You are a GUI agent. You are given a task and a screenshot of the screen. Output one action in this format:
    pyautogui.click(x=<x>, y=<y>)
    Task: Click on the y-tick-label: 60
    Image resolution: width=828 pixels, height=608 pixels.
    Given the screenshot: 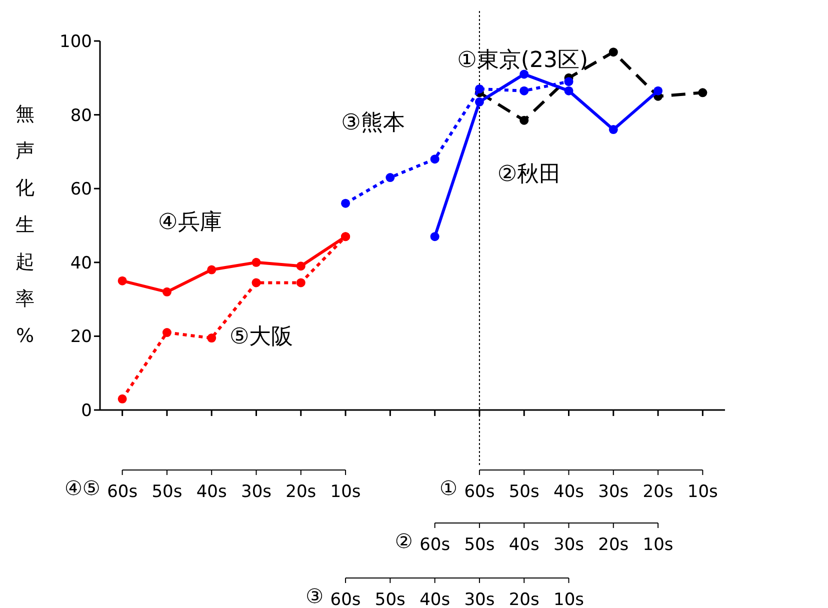 What is the action you would take?
    pyautogui.click(x=81, y=190)
    